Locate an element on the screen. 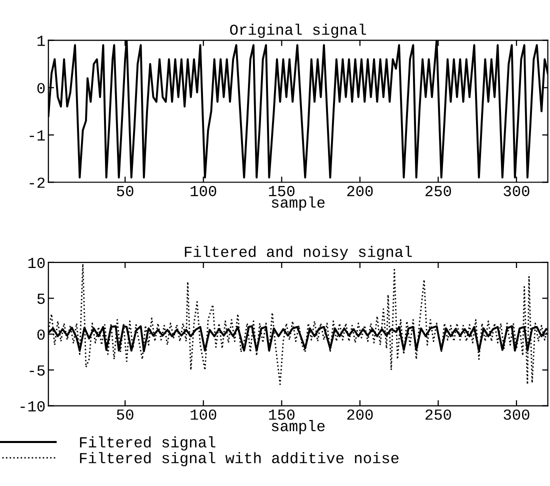 This screenshot has width=550, height=486. chart-title: Filtered and noisy signal is located at coordinates (298, 253).